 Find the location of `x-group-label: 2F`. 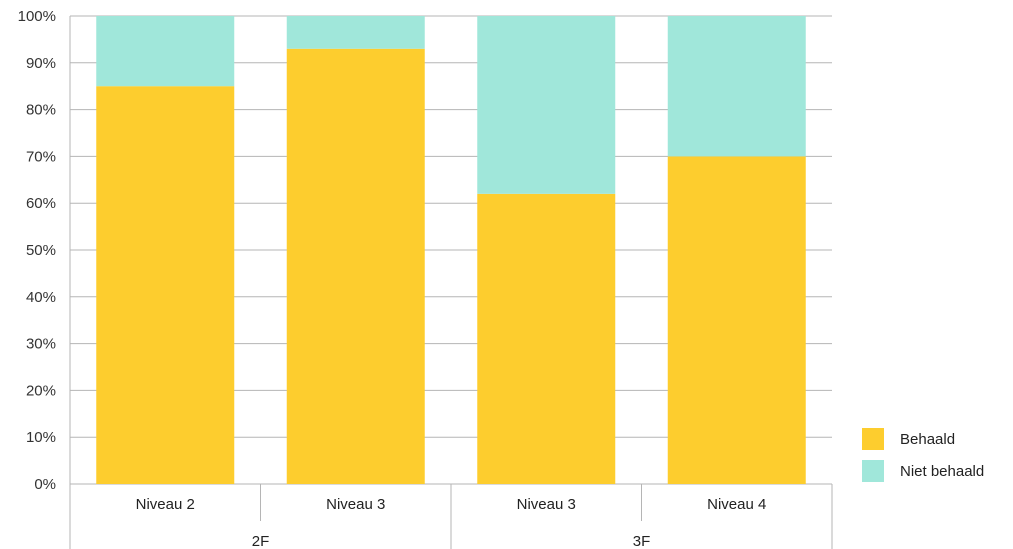

x-group-label: 2F is located at coordinates (261, 541).